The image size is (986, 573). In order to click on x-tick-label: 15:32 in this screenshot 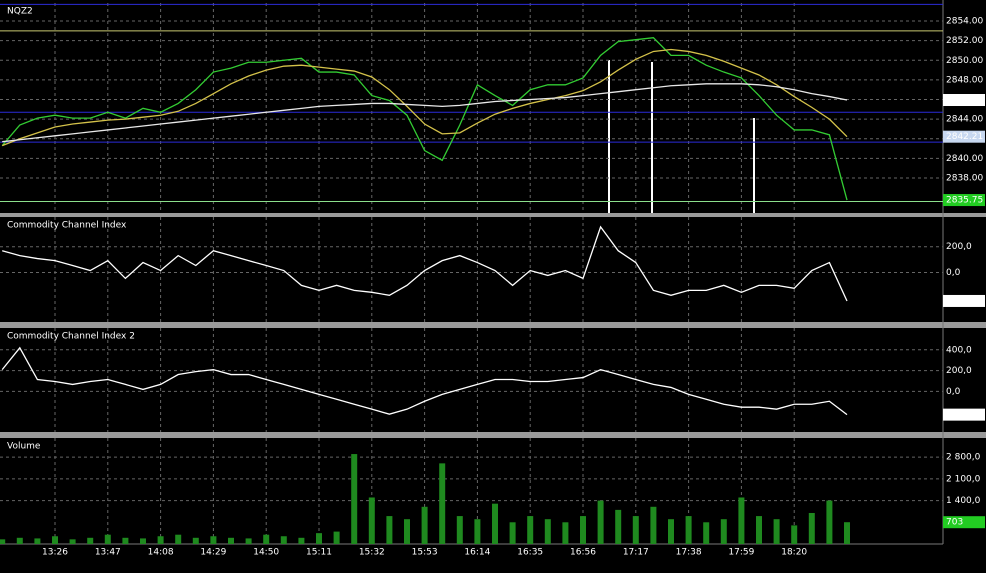, I will do `click(372, 553)`.